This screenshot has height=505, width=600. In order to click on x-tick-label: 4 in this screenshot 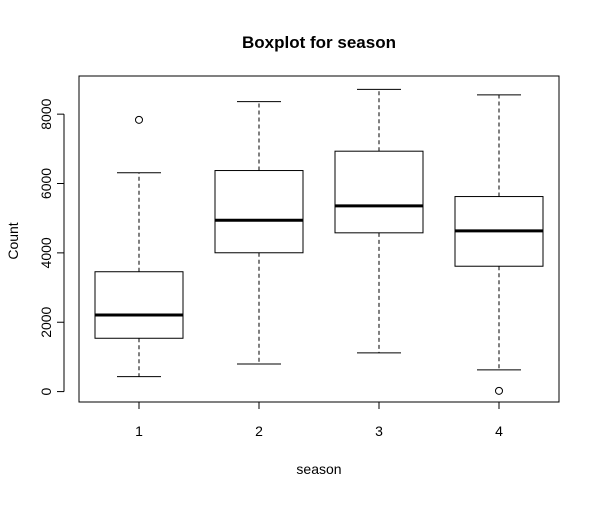, I will do `click(499, 431)`.